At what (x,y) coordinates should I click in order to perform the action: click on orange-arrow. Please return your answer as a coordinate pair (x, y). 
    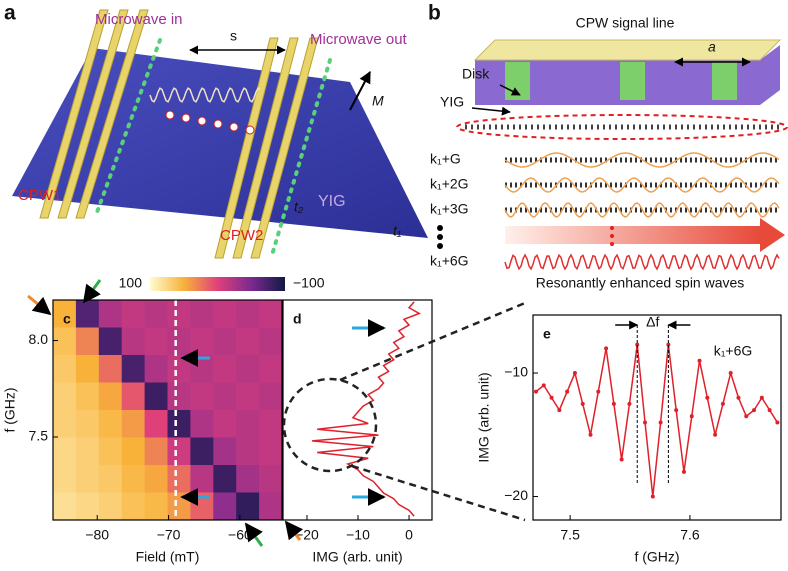
    Looking at the image, I should click on (39, 305).